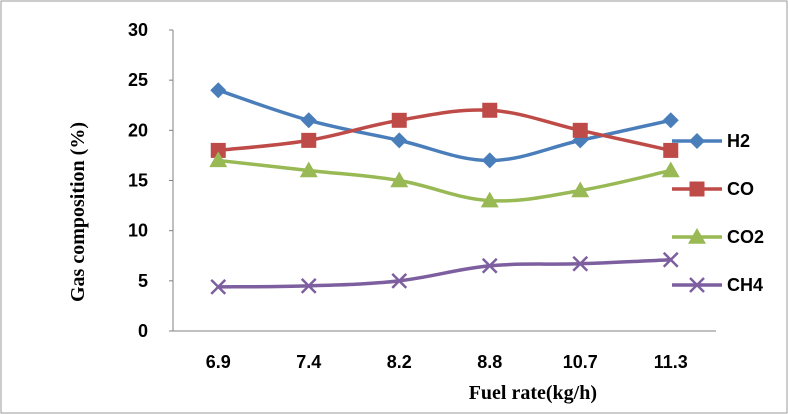 This screenshot has width=788, height=414. I want to click on x-tick-label: 8.2, so click(399, 362).